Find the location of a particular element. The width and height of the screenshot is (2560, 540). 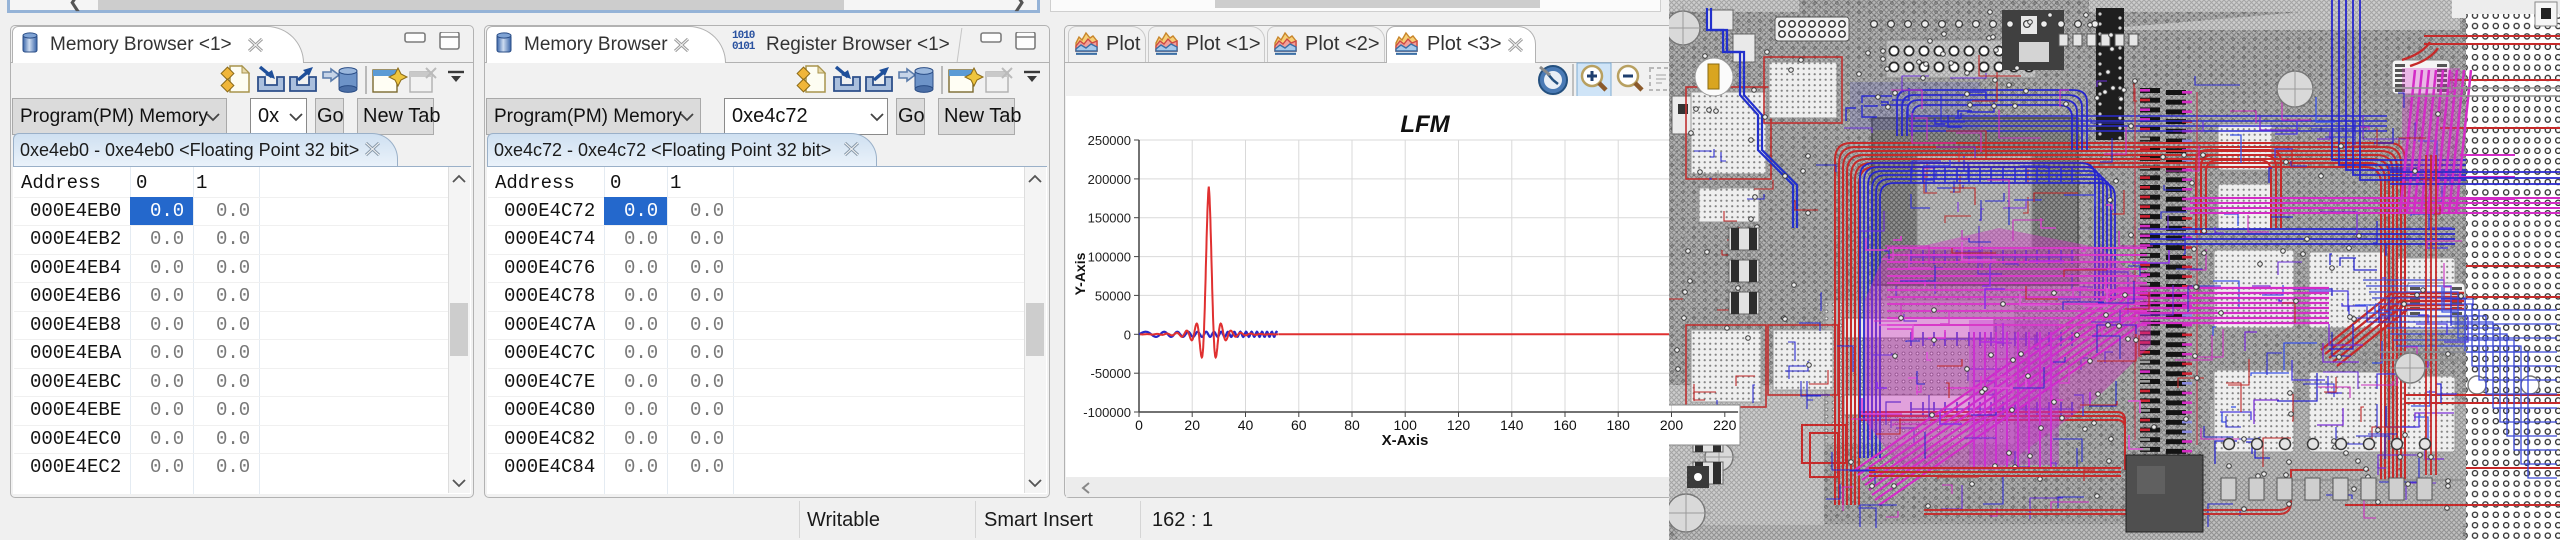

svg-text: 60 is located at coordinates (1299, 425).